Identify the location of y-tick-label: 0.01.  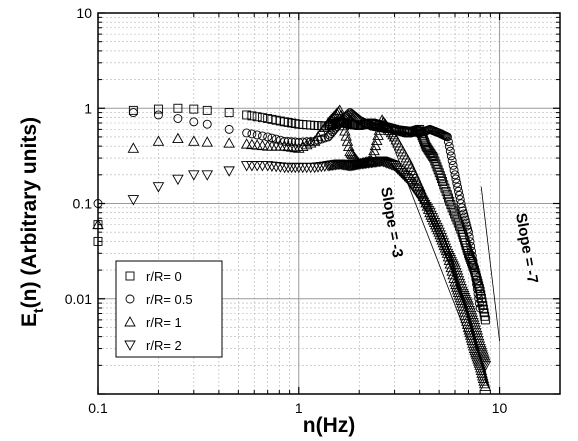
(78, 299).